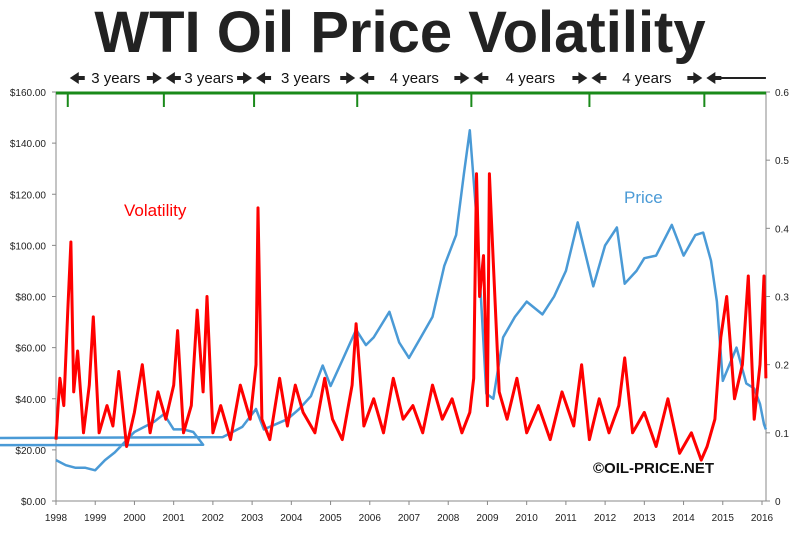 The width and height of the screenshot is (800, 533). Describe the element at coordinates (448, 518) in the screenshot. I see `x-tick-label: 2008` at that location.